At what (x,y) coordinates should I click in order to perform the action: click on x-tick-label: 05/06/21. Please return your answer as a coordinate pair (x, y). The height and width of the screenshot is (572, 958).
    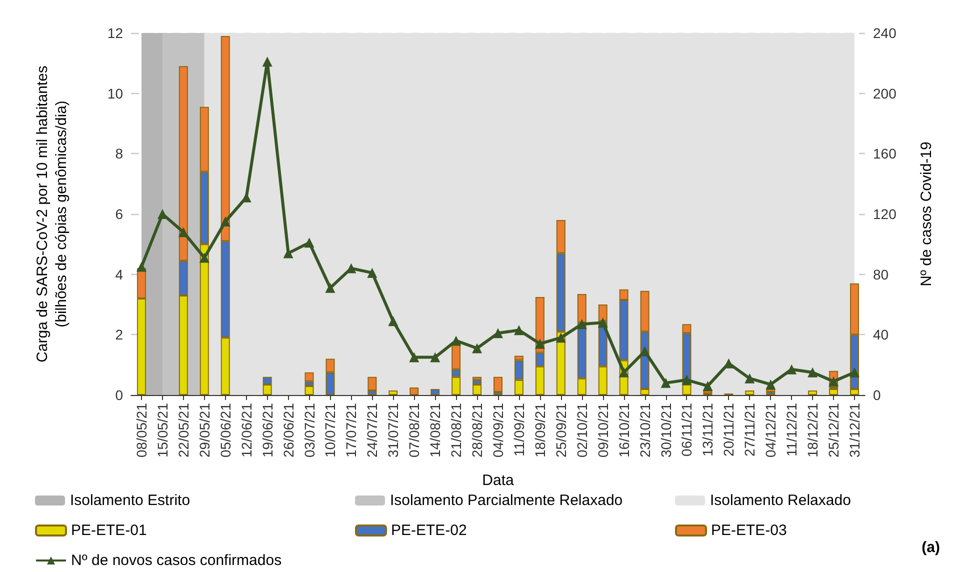
    Looking at the image, I should click on (225, 430).